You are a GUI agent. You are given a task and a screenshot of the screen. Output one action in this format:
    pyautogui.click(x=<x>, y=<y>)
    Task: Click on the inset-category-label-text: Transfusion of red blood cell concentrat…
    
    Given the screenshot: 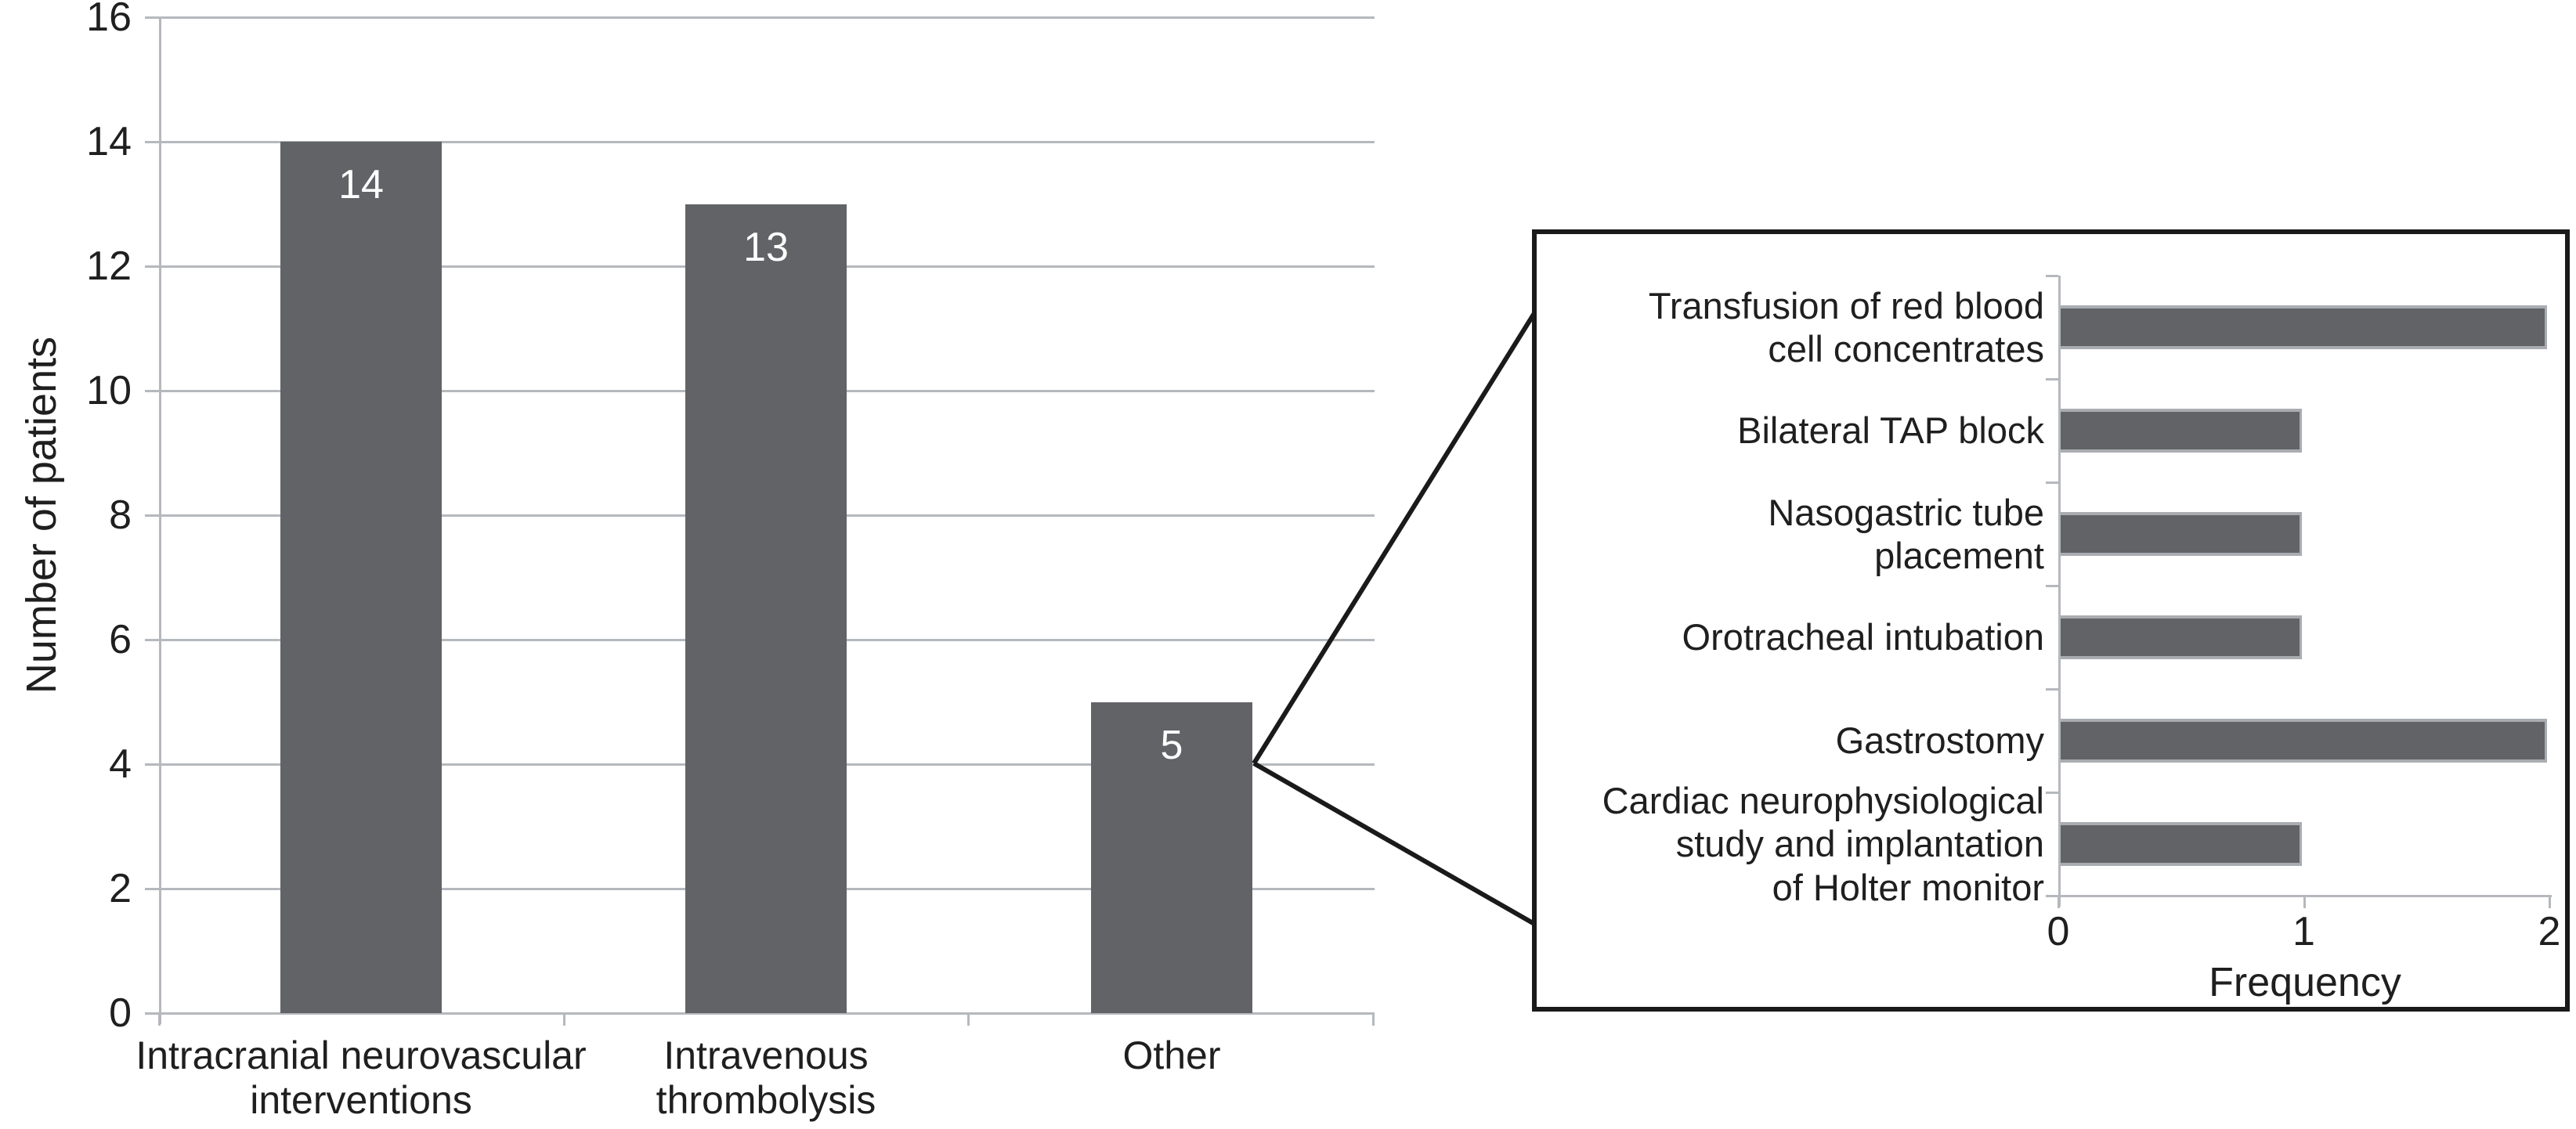 What is the action you would take?
    pyautogui.click(x=1846, y=327)
    